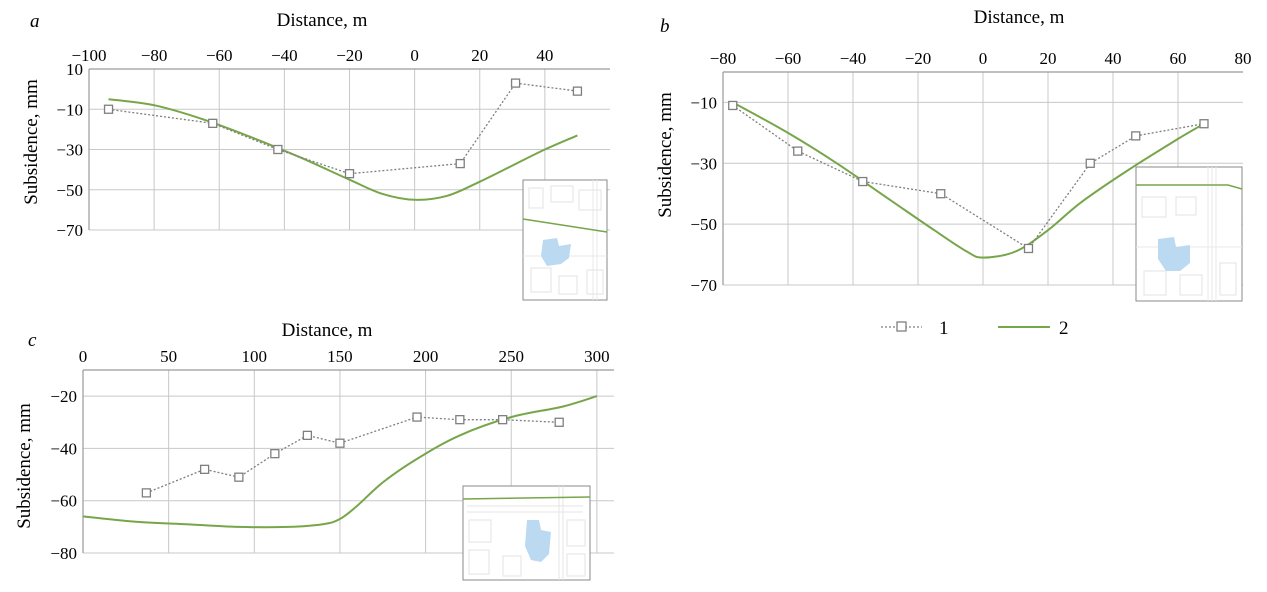 The image size is (1267, 592). Describe the element at coordinates (63, 448) in the screenshot. I see `y-tick-label: −40` at that location.